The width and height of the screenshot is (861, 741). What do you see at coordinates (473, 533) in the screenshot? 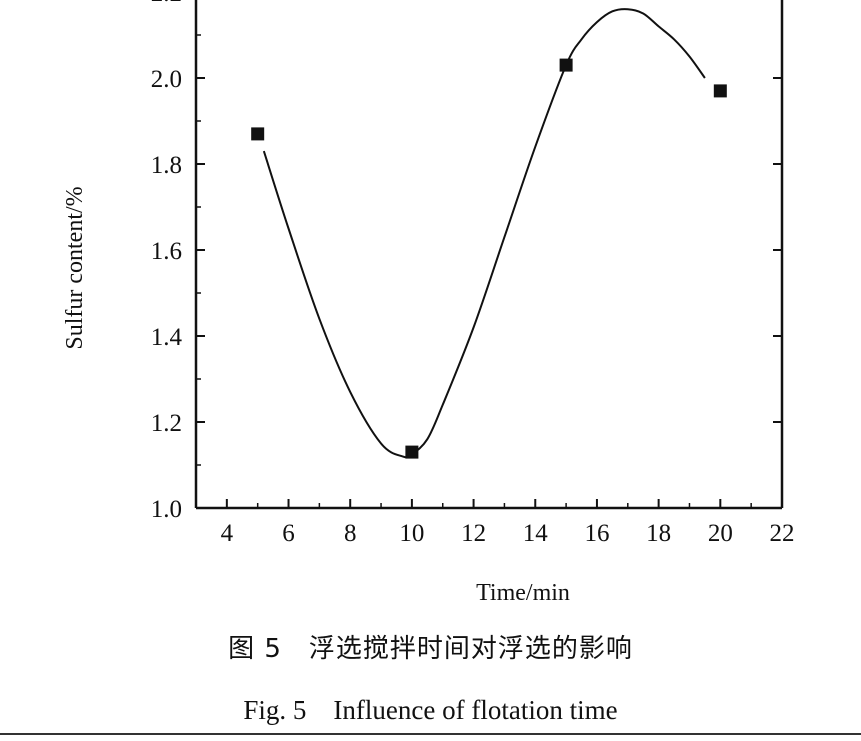
I see `x-tick-label: 12` at bounding box center [473, 533].